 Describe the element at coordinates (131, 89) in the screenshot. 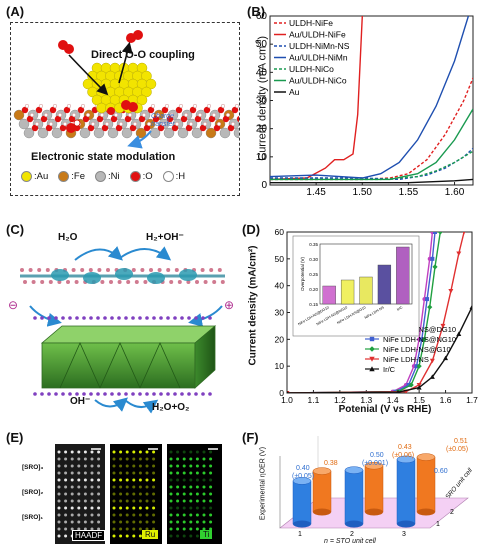

I see `panel-a-illustration` at that location.